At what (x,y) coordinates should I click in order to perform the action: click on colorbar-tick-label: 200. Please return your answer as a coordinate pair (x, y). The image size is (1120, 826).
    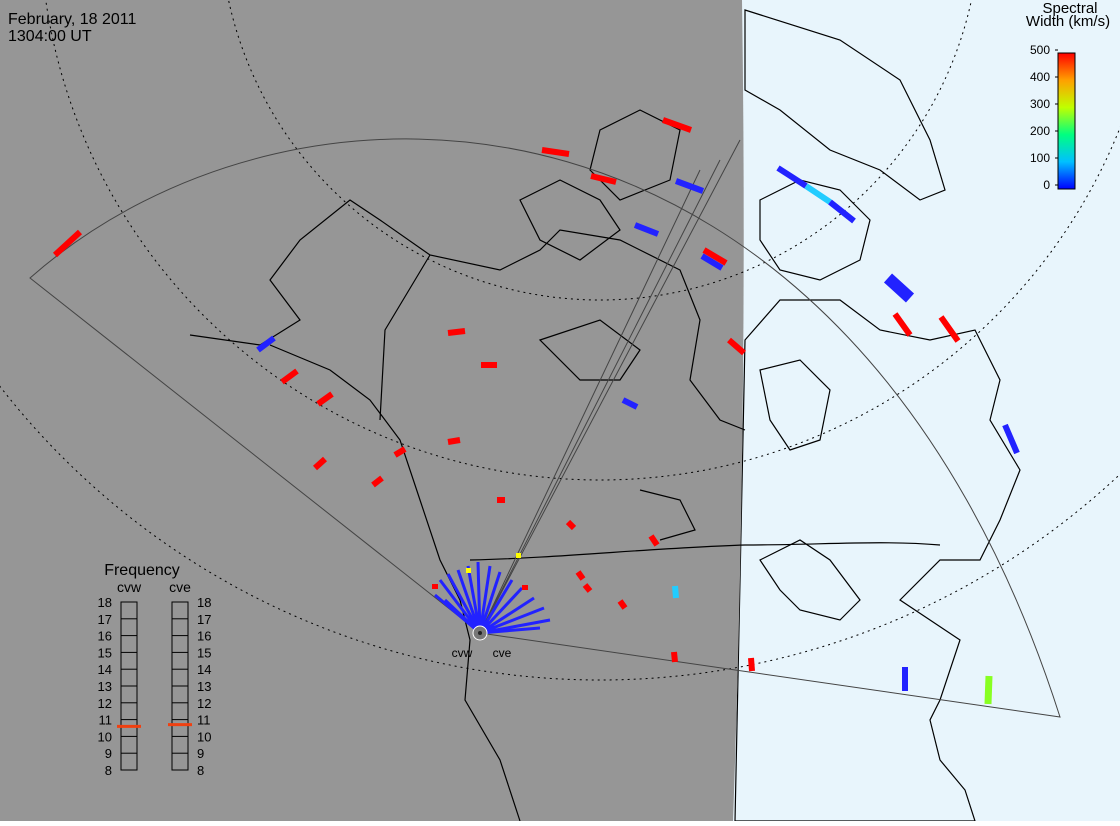
    Looking at the image, I should click on (1040, 131).